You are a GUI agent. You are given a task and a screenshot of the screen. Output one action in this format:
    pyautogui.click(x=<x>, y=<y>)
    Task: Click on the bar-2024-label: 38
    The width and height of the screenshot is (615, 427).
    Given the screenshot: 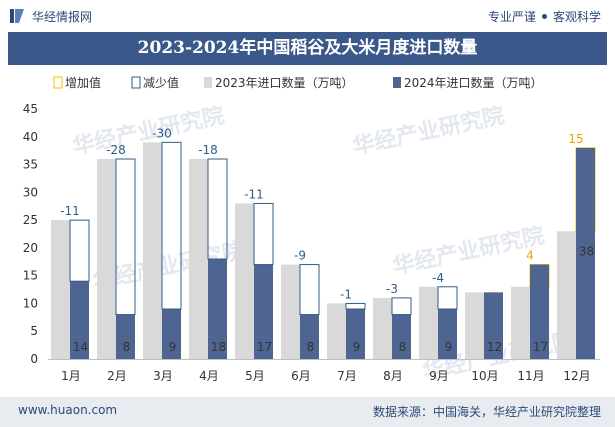 What is the action you would take?
    pyautogui.click(x=586, y=251)
    